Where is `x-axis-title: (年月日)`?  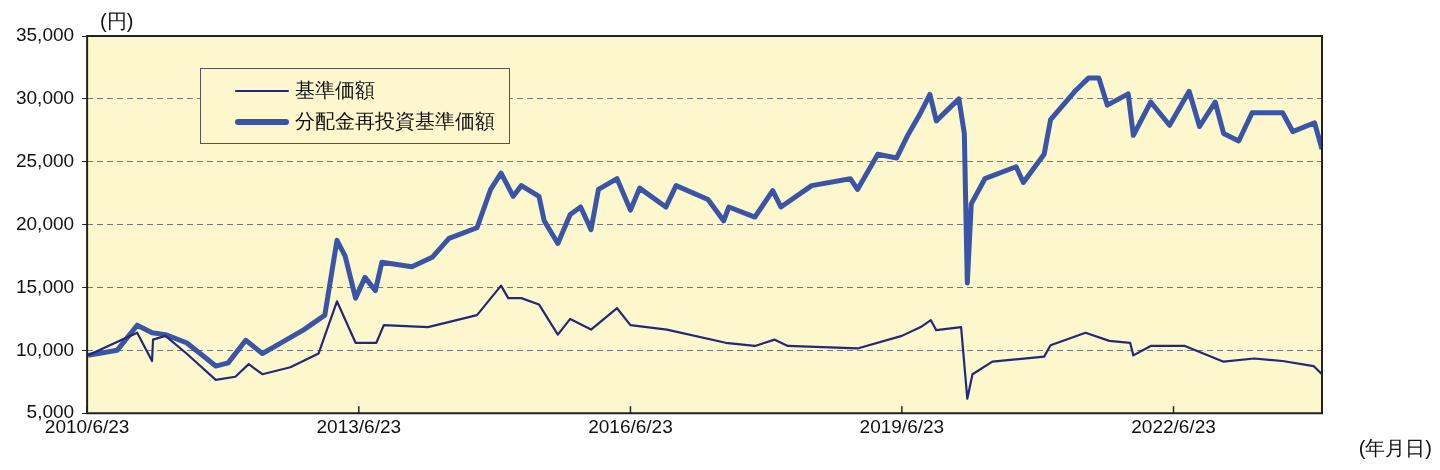 x-axis-title: (年月日) is located at coordinates (1395, 448).